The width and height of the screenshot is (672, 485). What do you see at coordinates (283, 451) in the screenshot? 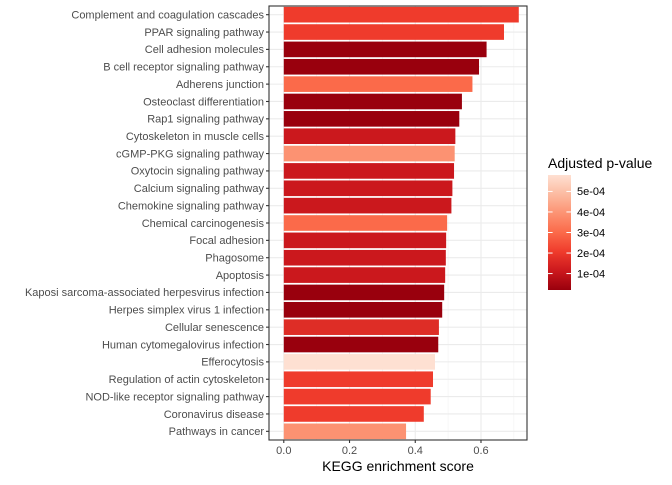
I see `x-tick-label: 0.0` at bounding box center [283, 451].